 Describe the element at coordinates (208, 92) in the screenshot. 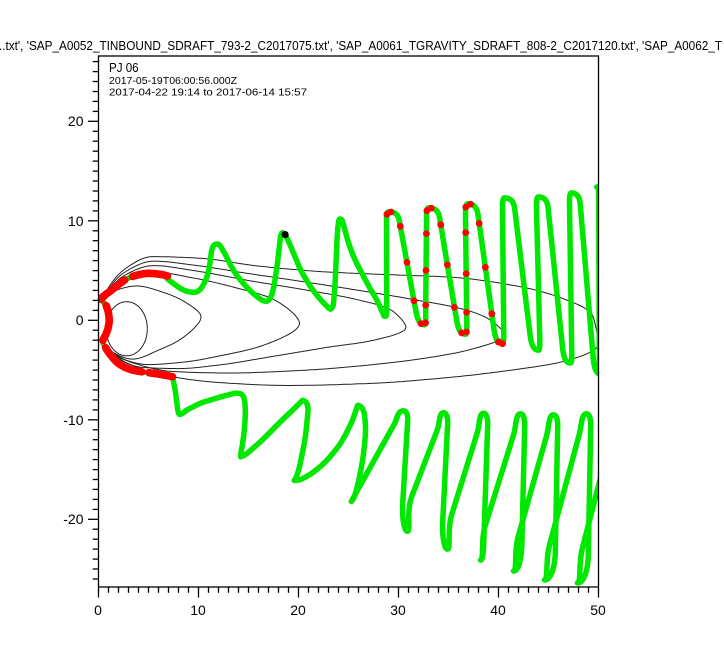

I see `svg-text:2017-04-22 19:14 to 2017-06-14: 2017-04-22 19:14 to 2017-06-14 15:57` at that location.